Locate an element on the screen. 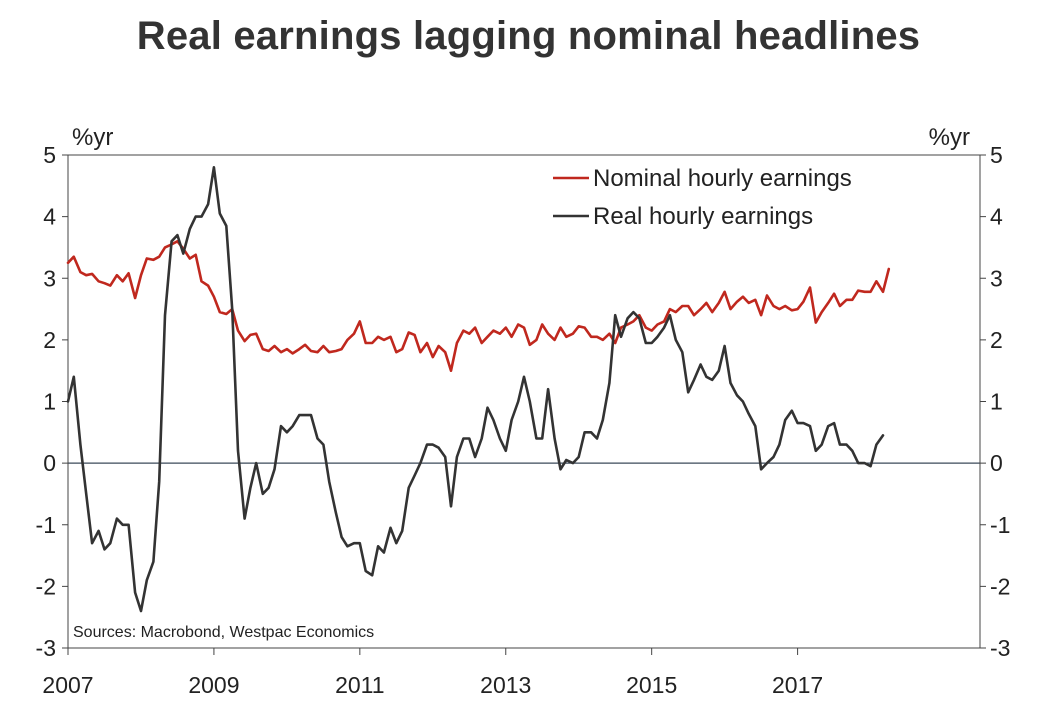  y-tick-right-label: 1 is located at coordinates (996, 402).